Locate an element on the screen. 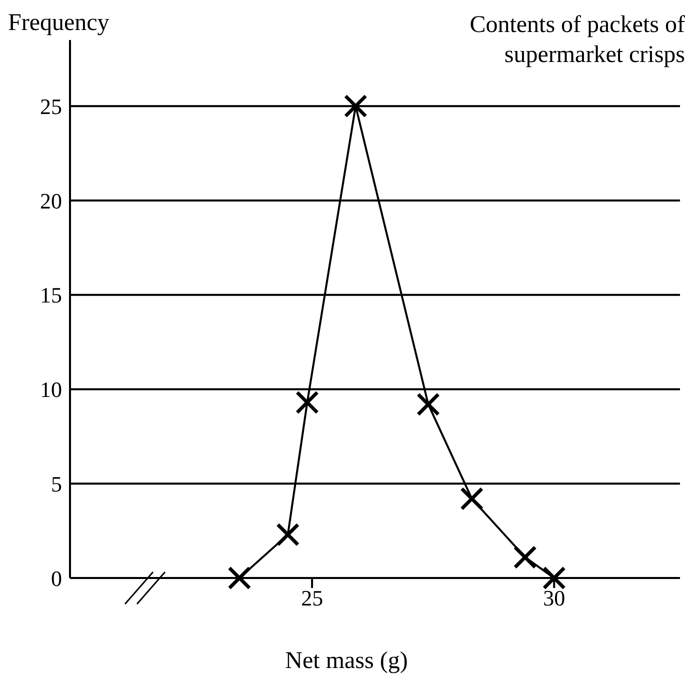  y-tick-label: 10 is located at coordinates (51, 389).